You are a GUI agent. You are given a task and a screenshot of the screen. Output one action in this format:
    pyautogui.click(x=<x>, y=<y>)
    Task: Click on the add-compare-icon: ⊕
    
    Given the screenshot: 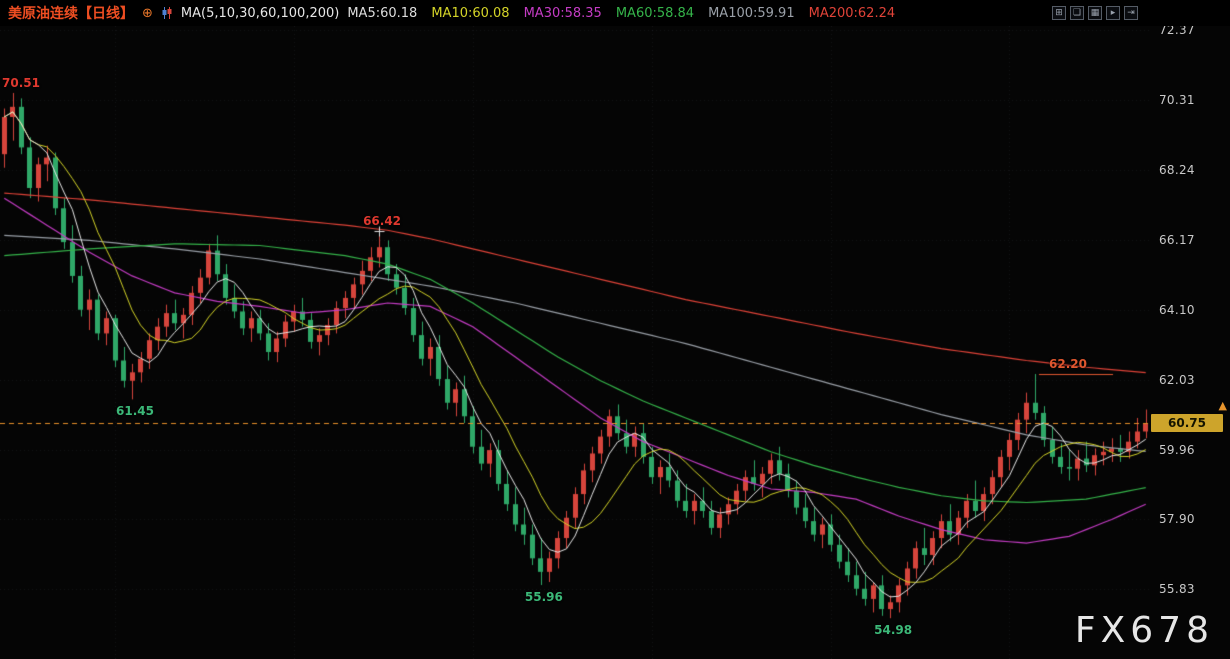 What is the action you would take?
    pyautogui.click(x=147, y=13)
    